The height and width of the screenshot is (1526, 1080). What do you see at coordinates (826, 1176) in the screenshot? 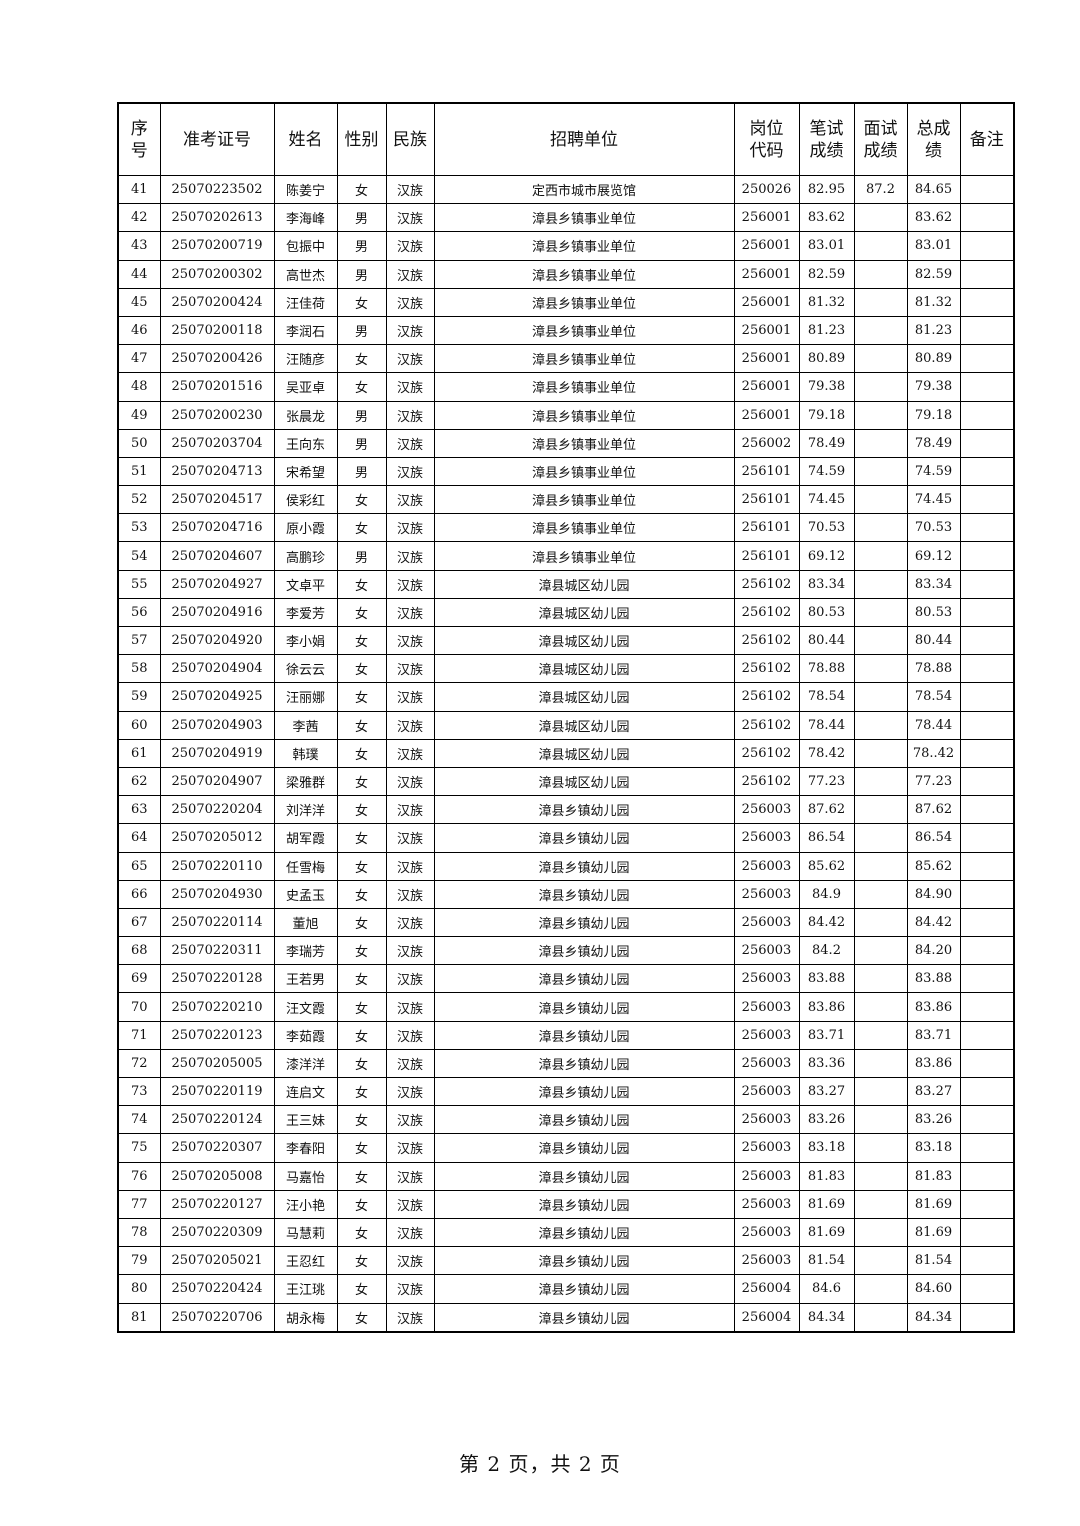
I see `cell-written-score: 81.83` at bounding box center [826, 1176].